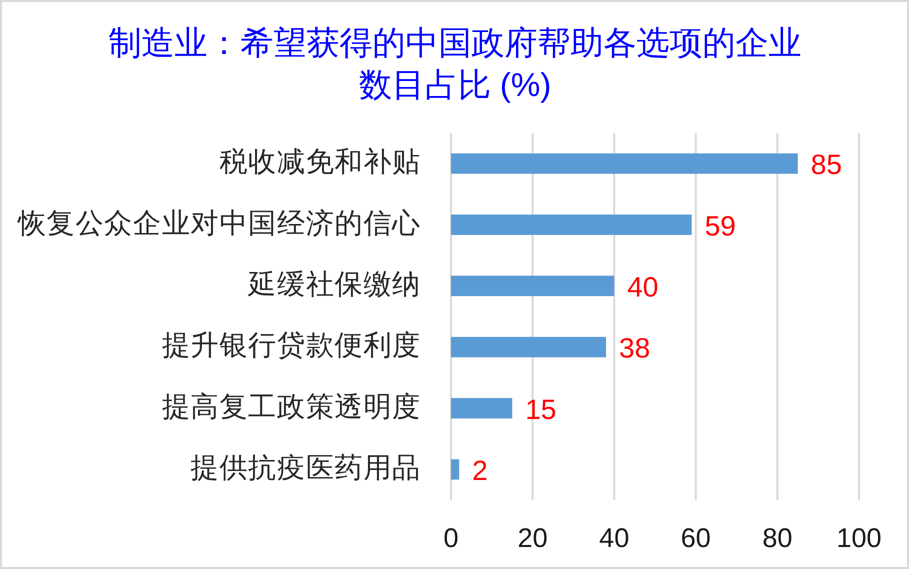  Describe the element at coordinates (320, 162) in the screenshot. I see `y-tick-label: 税收减免和补贴` at that location.